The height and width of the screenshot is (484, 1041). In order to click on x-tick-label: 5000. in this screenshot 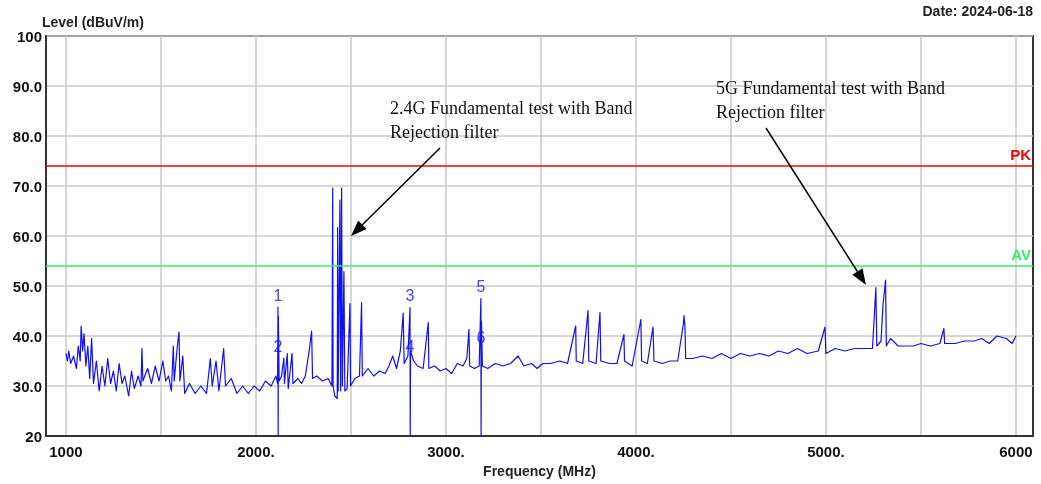, I will do `click(826, 451)`.